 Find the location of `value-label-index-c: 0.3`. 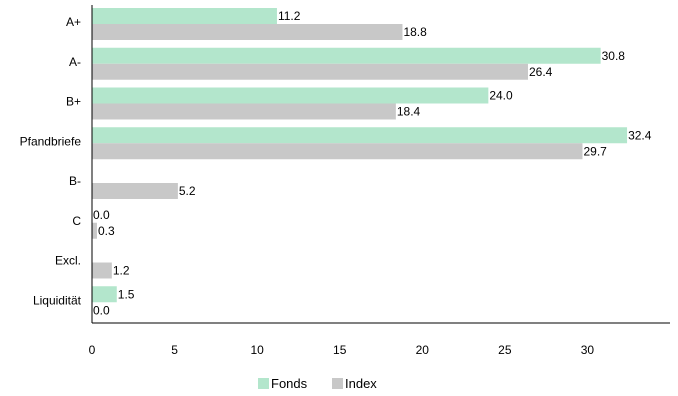

value-label-index-c: 0.3 is located at coordinates (106, 231).